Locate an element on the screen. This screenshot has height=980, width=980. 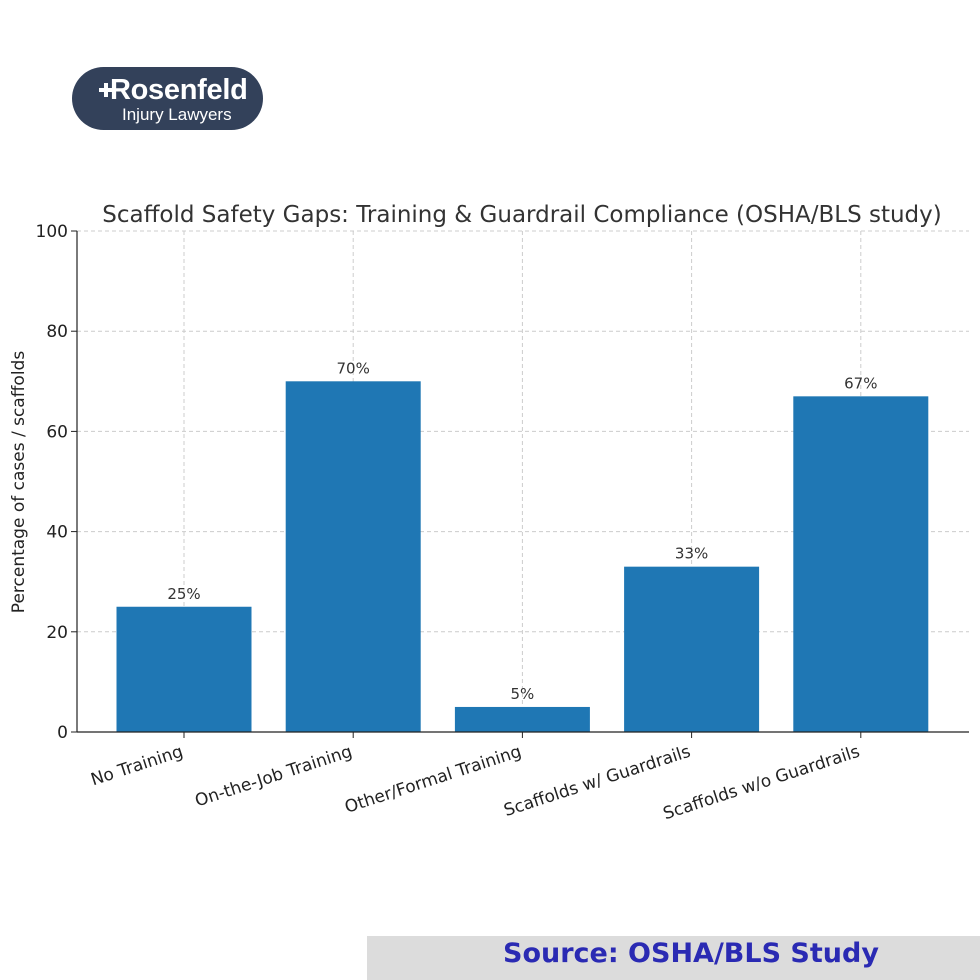
source-band: Source: OSHA/BLS Study is located at coordinates (673, 958).